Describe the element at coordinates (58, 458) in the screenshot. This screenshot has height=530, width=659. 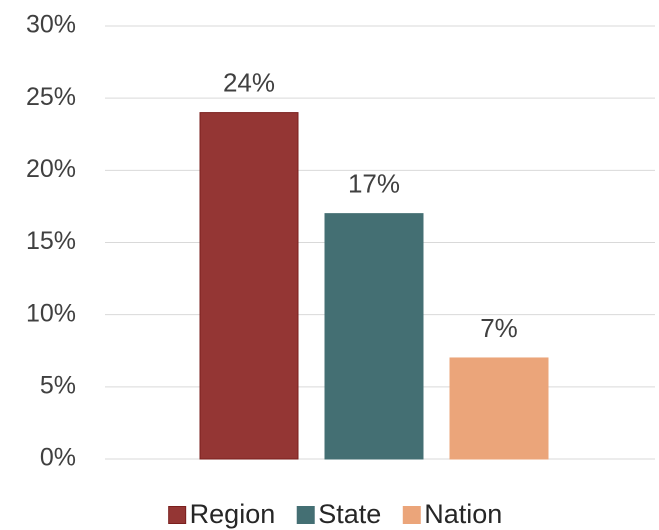
I see `y-tick-label: 0%` at that location.